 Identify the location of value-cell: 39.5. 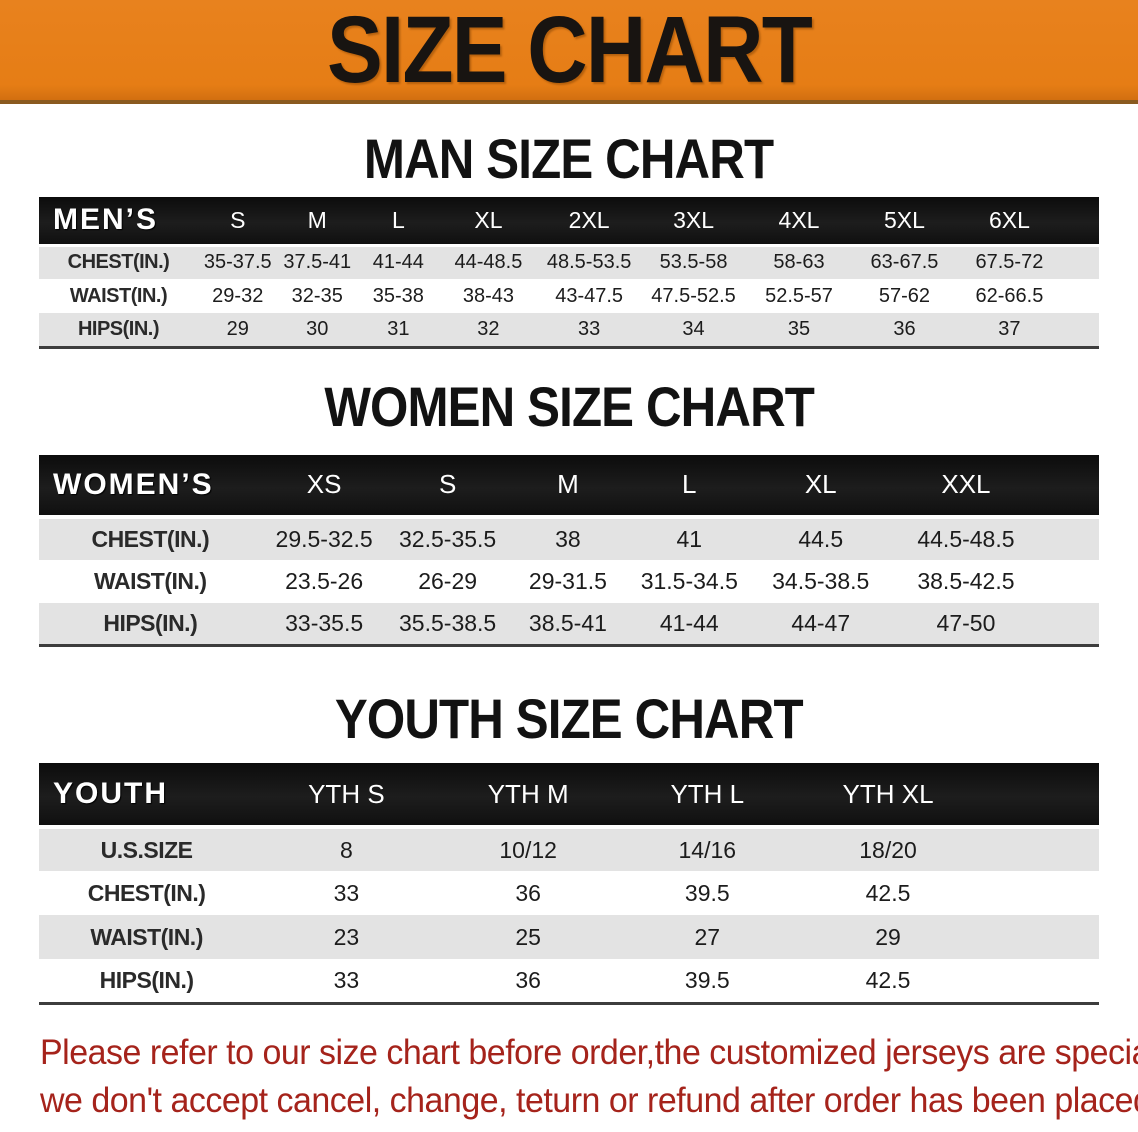
(707, 979).